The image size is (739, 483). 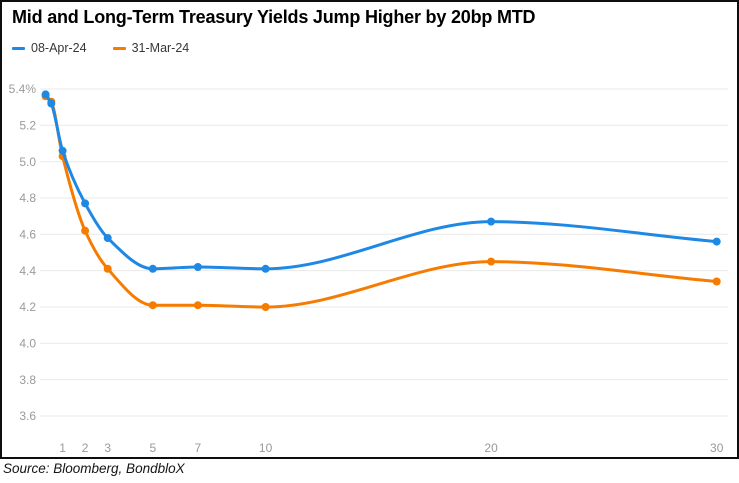 I want to click on y-axis-tick-label: 4.4, so click(x=27, y=271).